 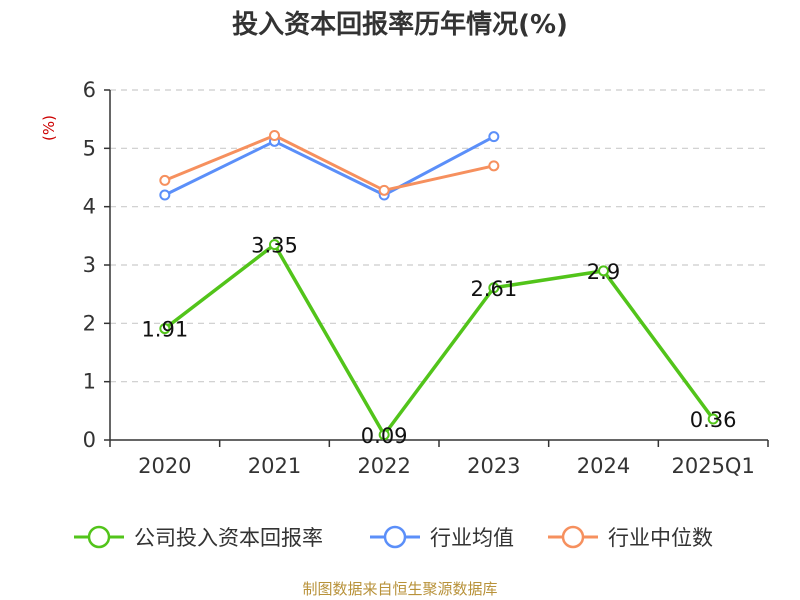 I want to click on x-tick-label: 2022, so click(x=383, y=466).